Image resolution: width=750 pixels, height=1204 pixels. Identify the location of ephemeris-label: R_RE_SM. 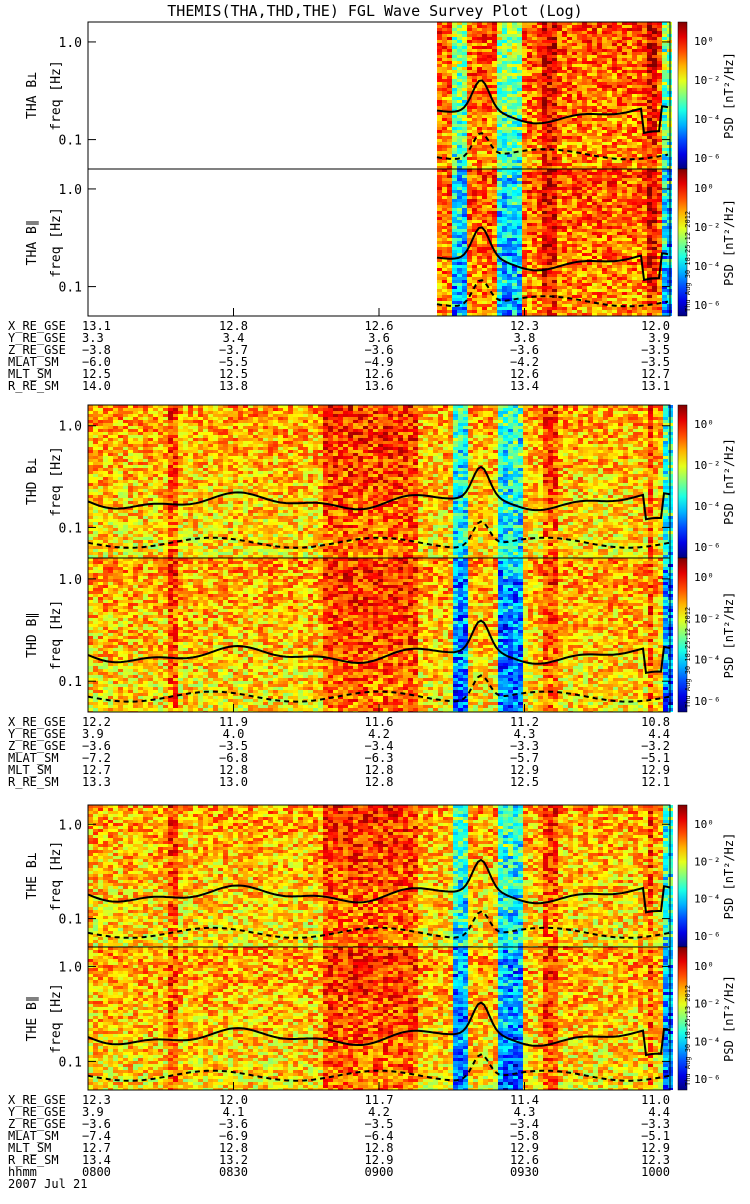
(33, 386).